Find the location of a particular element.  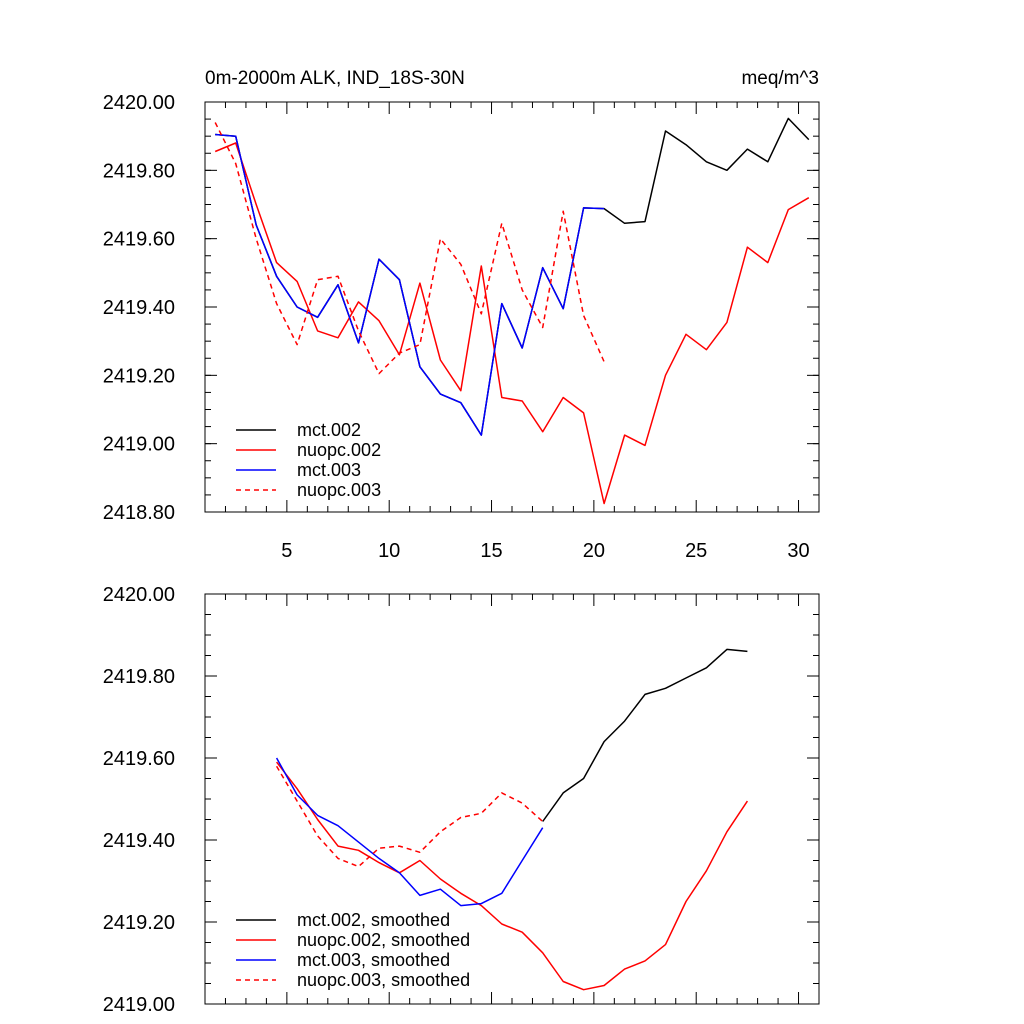

legend-label: nuopc.003, smoothed is located at coordinates (383, 980).